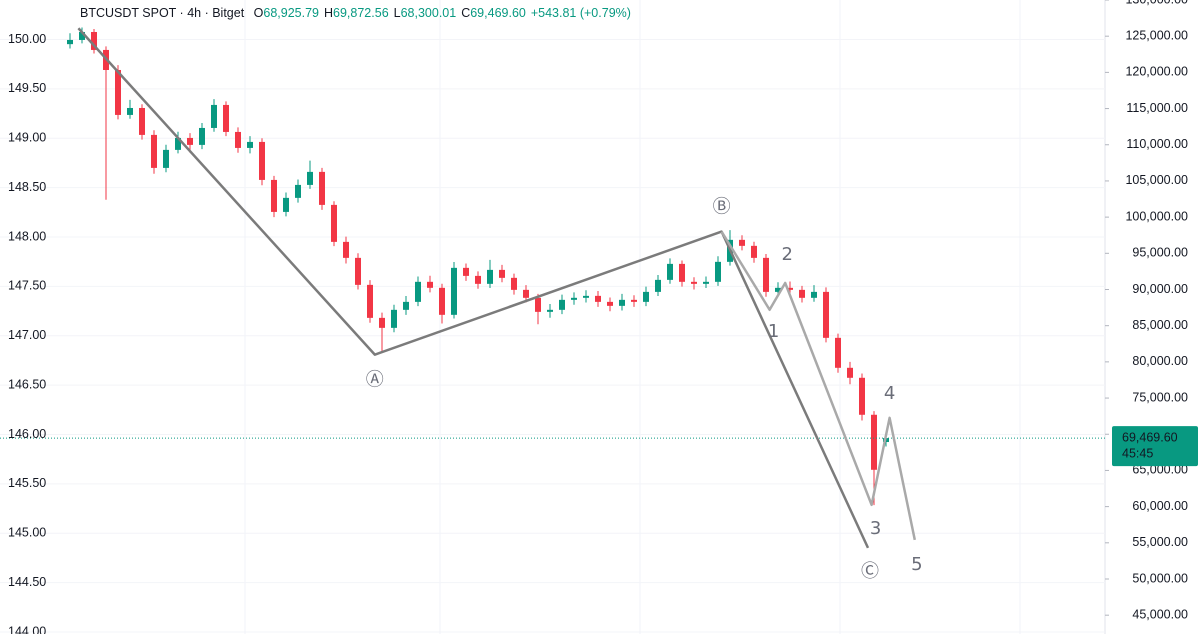 The width and height of the screenshot is (1200, 639). Describe the element at coordinates (916, 564) in the screenshot. I see `wave-label: 5` at that location.